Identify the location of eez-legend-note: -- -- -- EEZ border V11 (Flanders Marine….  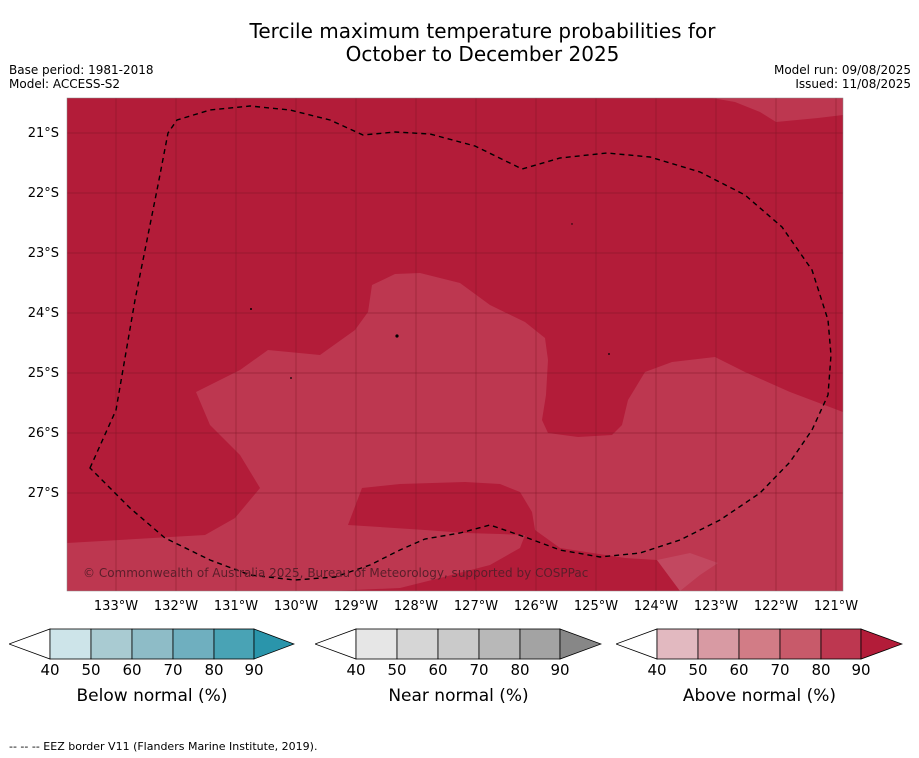
(163, 746).